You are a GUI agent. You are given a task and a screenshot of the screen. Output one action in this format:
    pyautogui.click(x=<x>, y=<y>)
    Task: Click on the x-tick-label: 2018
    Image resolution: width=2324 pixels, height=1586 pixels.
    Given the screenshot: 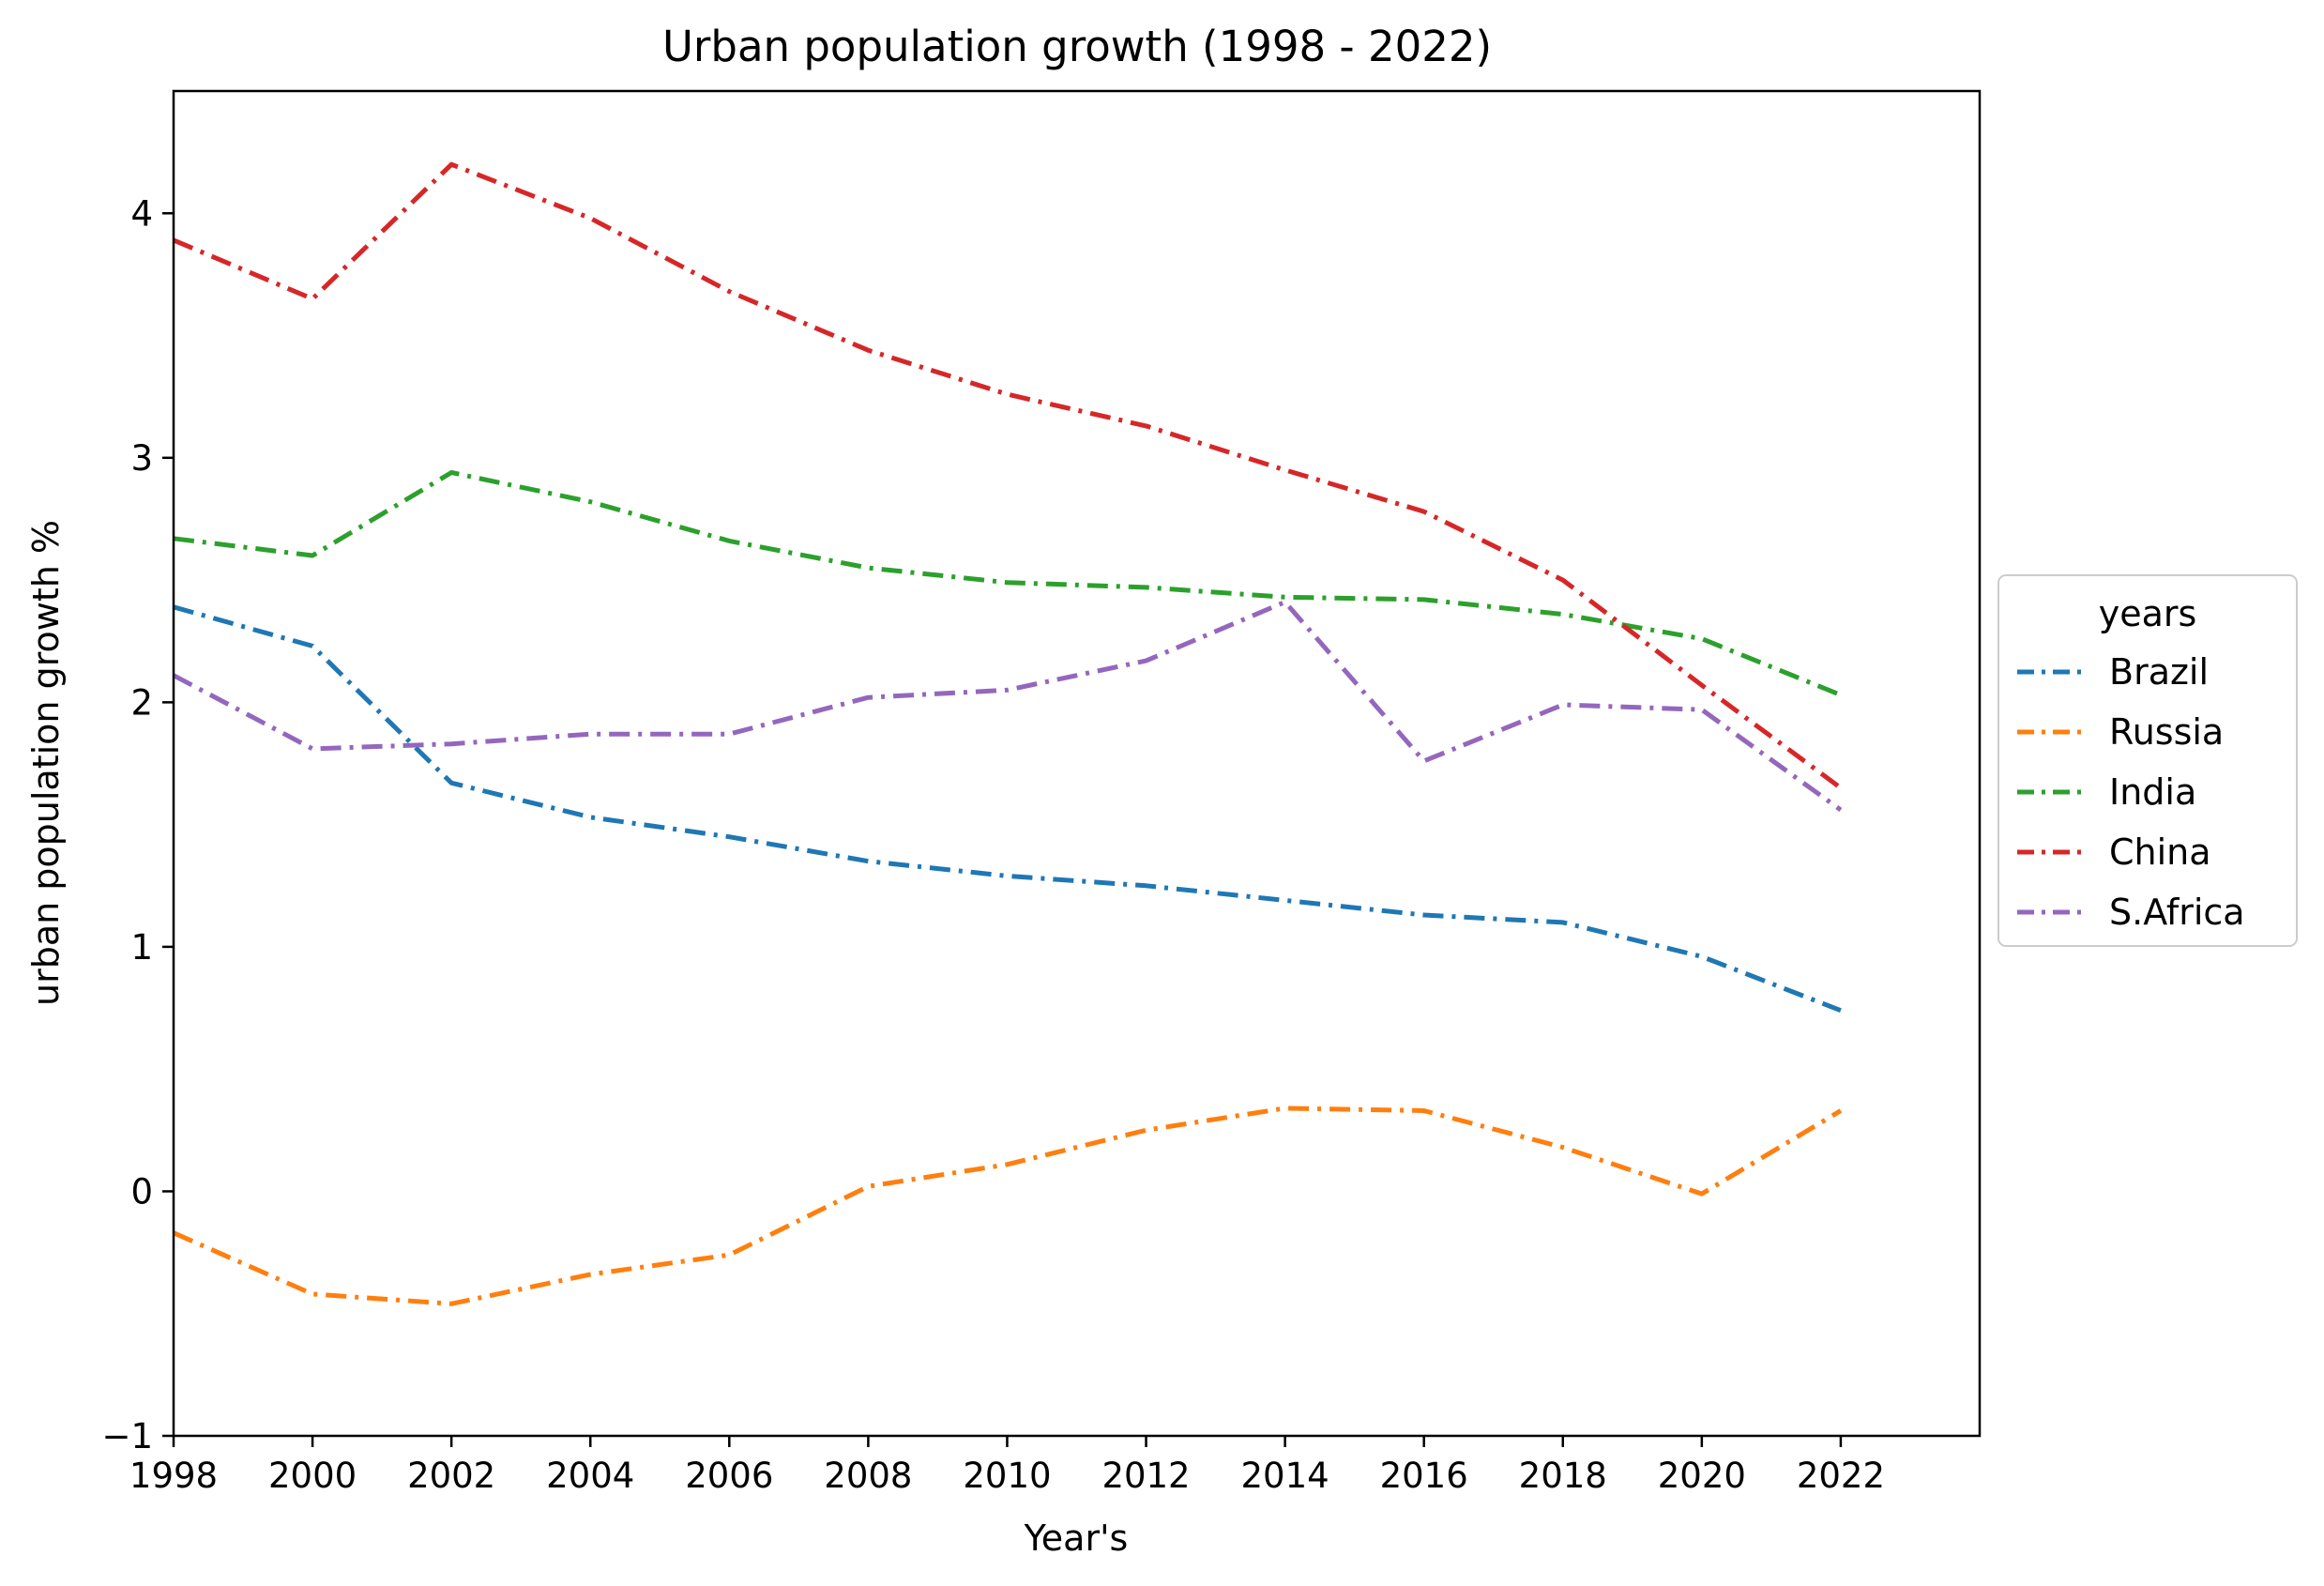 What is the action you would take?
    pyautogui.click(x=1563, y=1476)
    